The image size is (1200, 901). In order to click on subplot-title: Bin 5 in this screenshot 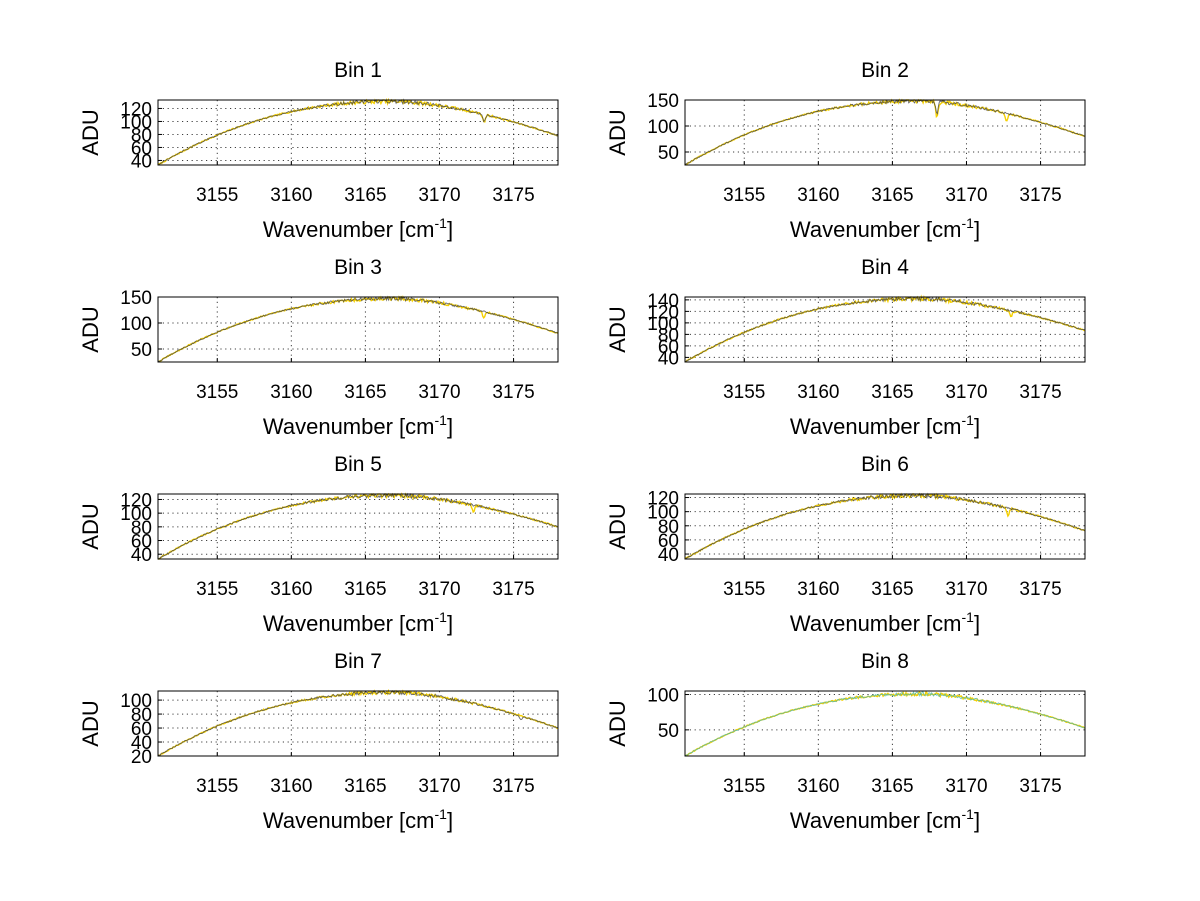, I will do `click(358, 464)`.